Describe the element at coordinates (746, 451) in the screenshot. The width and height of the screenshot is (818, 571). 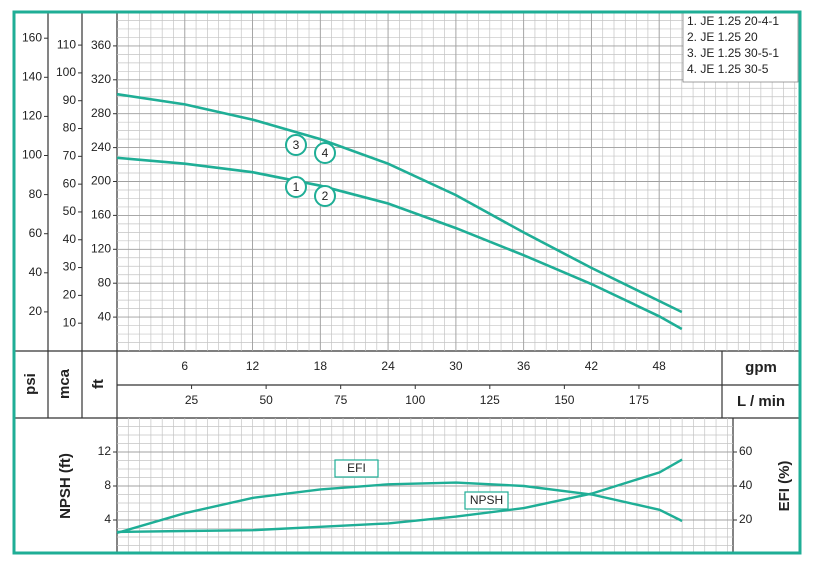
I see `y2-tick-label: 60` at that location.